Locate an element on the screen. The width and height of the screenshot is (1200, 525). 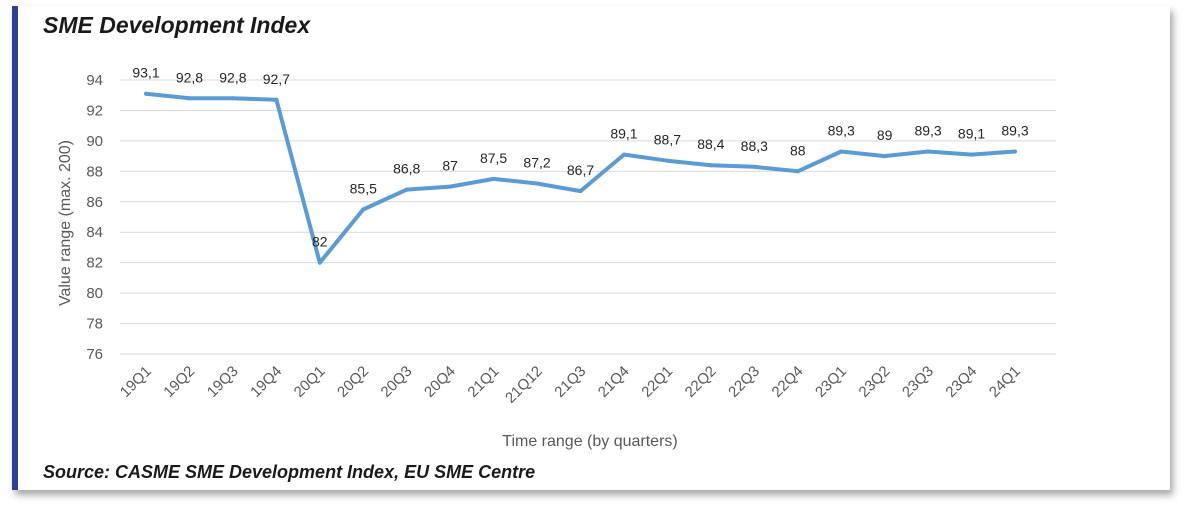
y-tick-label: 92 is located at coordinates (94, 110).